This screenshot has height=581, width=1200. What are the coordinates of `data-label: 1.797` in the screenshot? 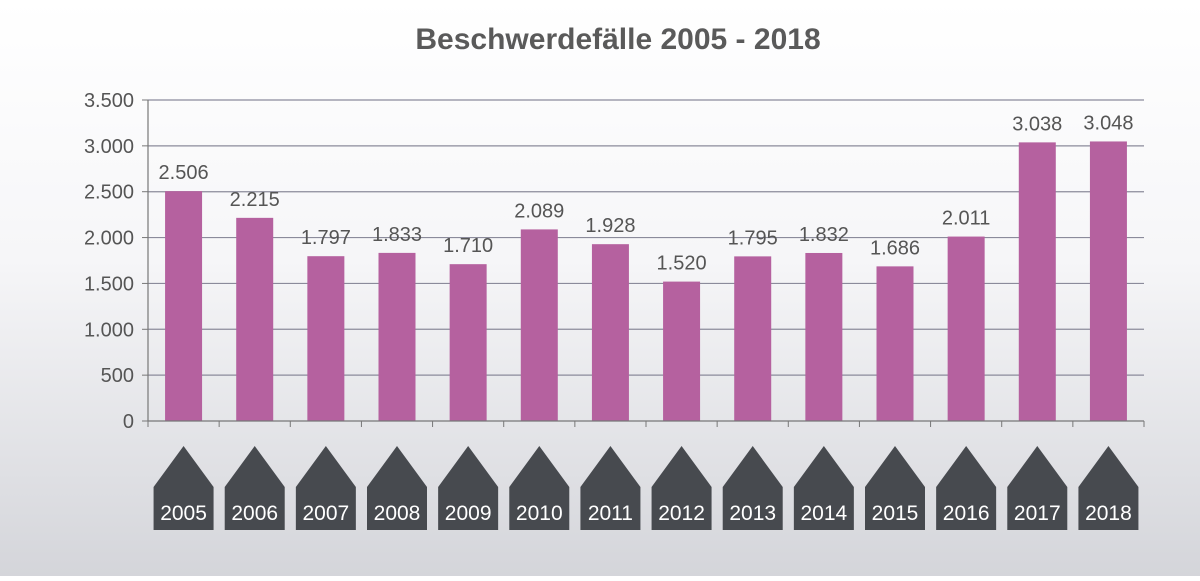 It's located at (326, 238).